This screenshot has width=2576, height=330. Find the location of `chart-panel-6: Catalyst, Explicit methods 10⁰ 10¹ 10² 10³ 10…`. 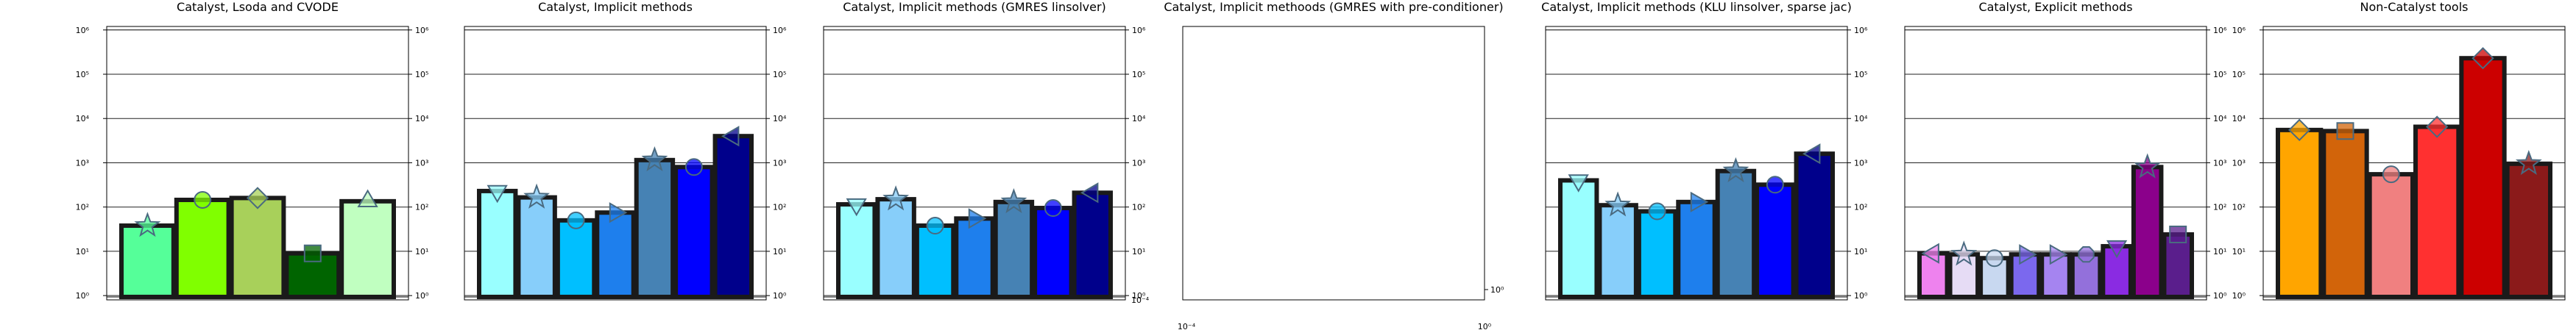

chart-panel-6: Catalyst, Explicit methods 10⁰ 10¹ 10² 10³ 10… is located at coordinates (2065, 151).